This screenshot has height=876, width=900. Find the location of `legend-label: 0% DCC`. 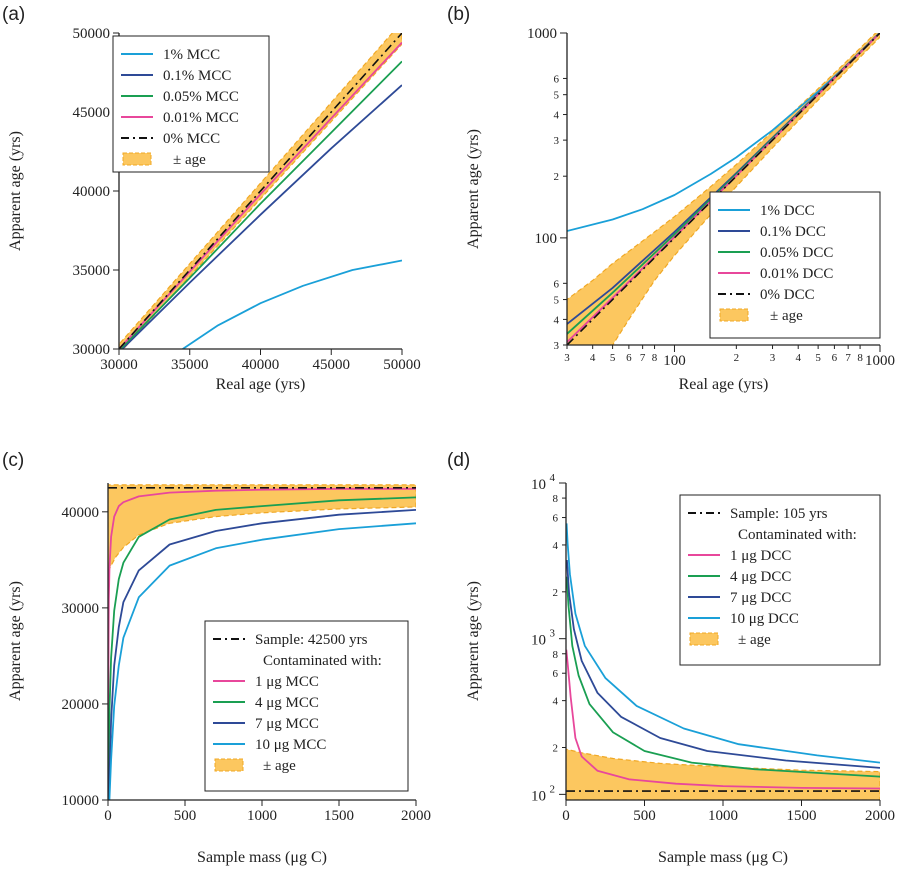

legend-label: 0% DCC is located at coordinates (787, 295).